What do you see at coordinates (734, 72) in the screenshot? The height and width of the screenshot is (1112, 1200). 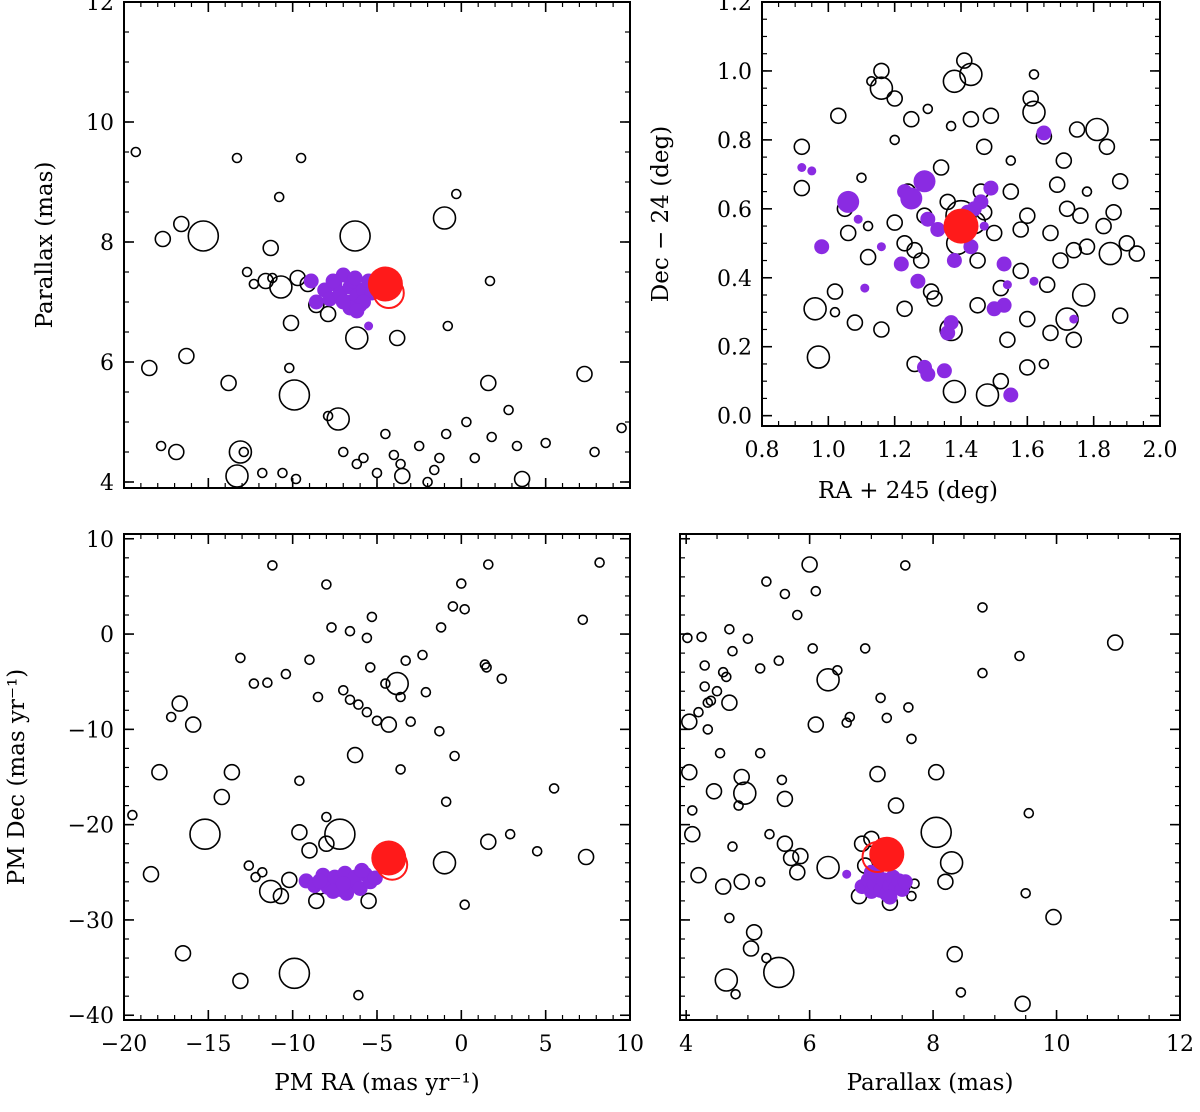 I see `ytick-label-5: 1.0` at bounding box center [734, 72].